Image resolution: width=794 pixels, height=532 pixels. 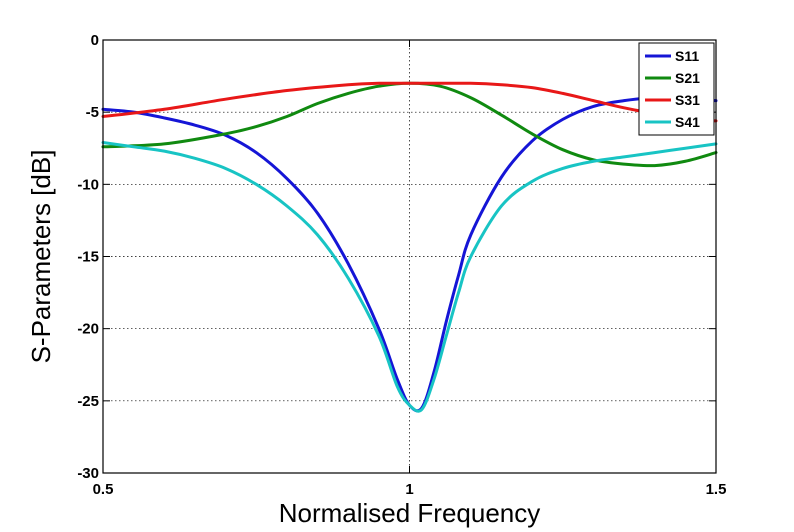 I want to click on x-tick-label: 1, so click(x=409, y=489).